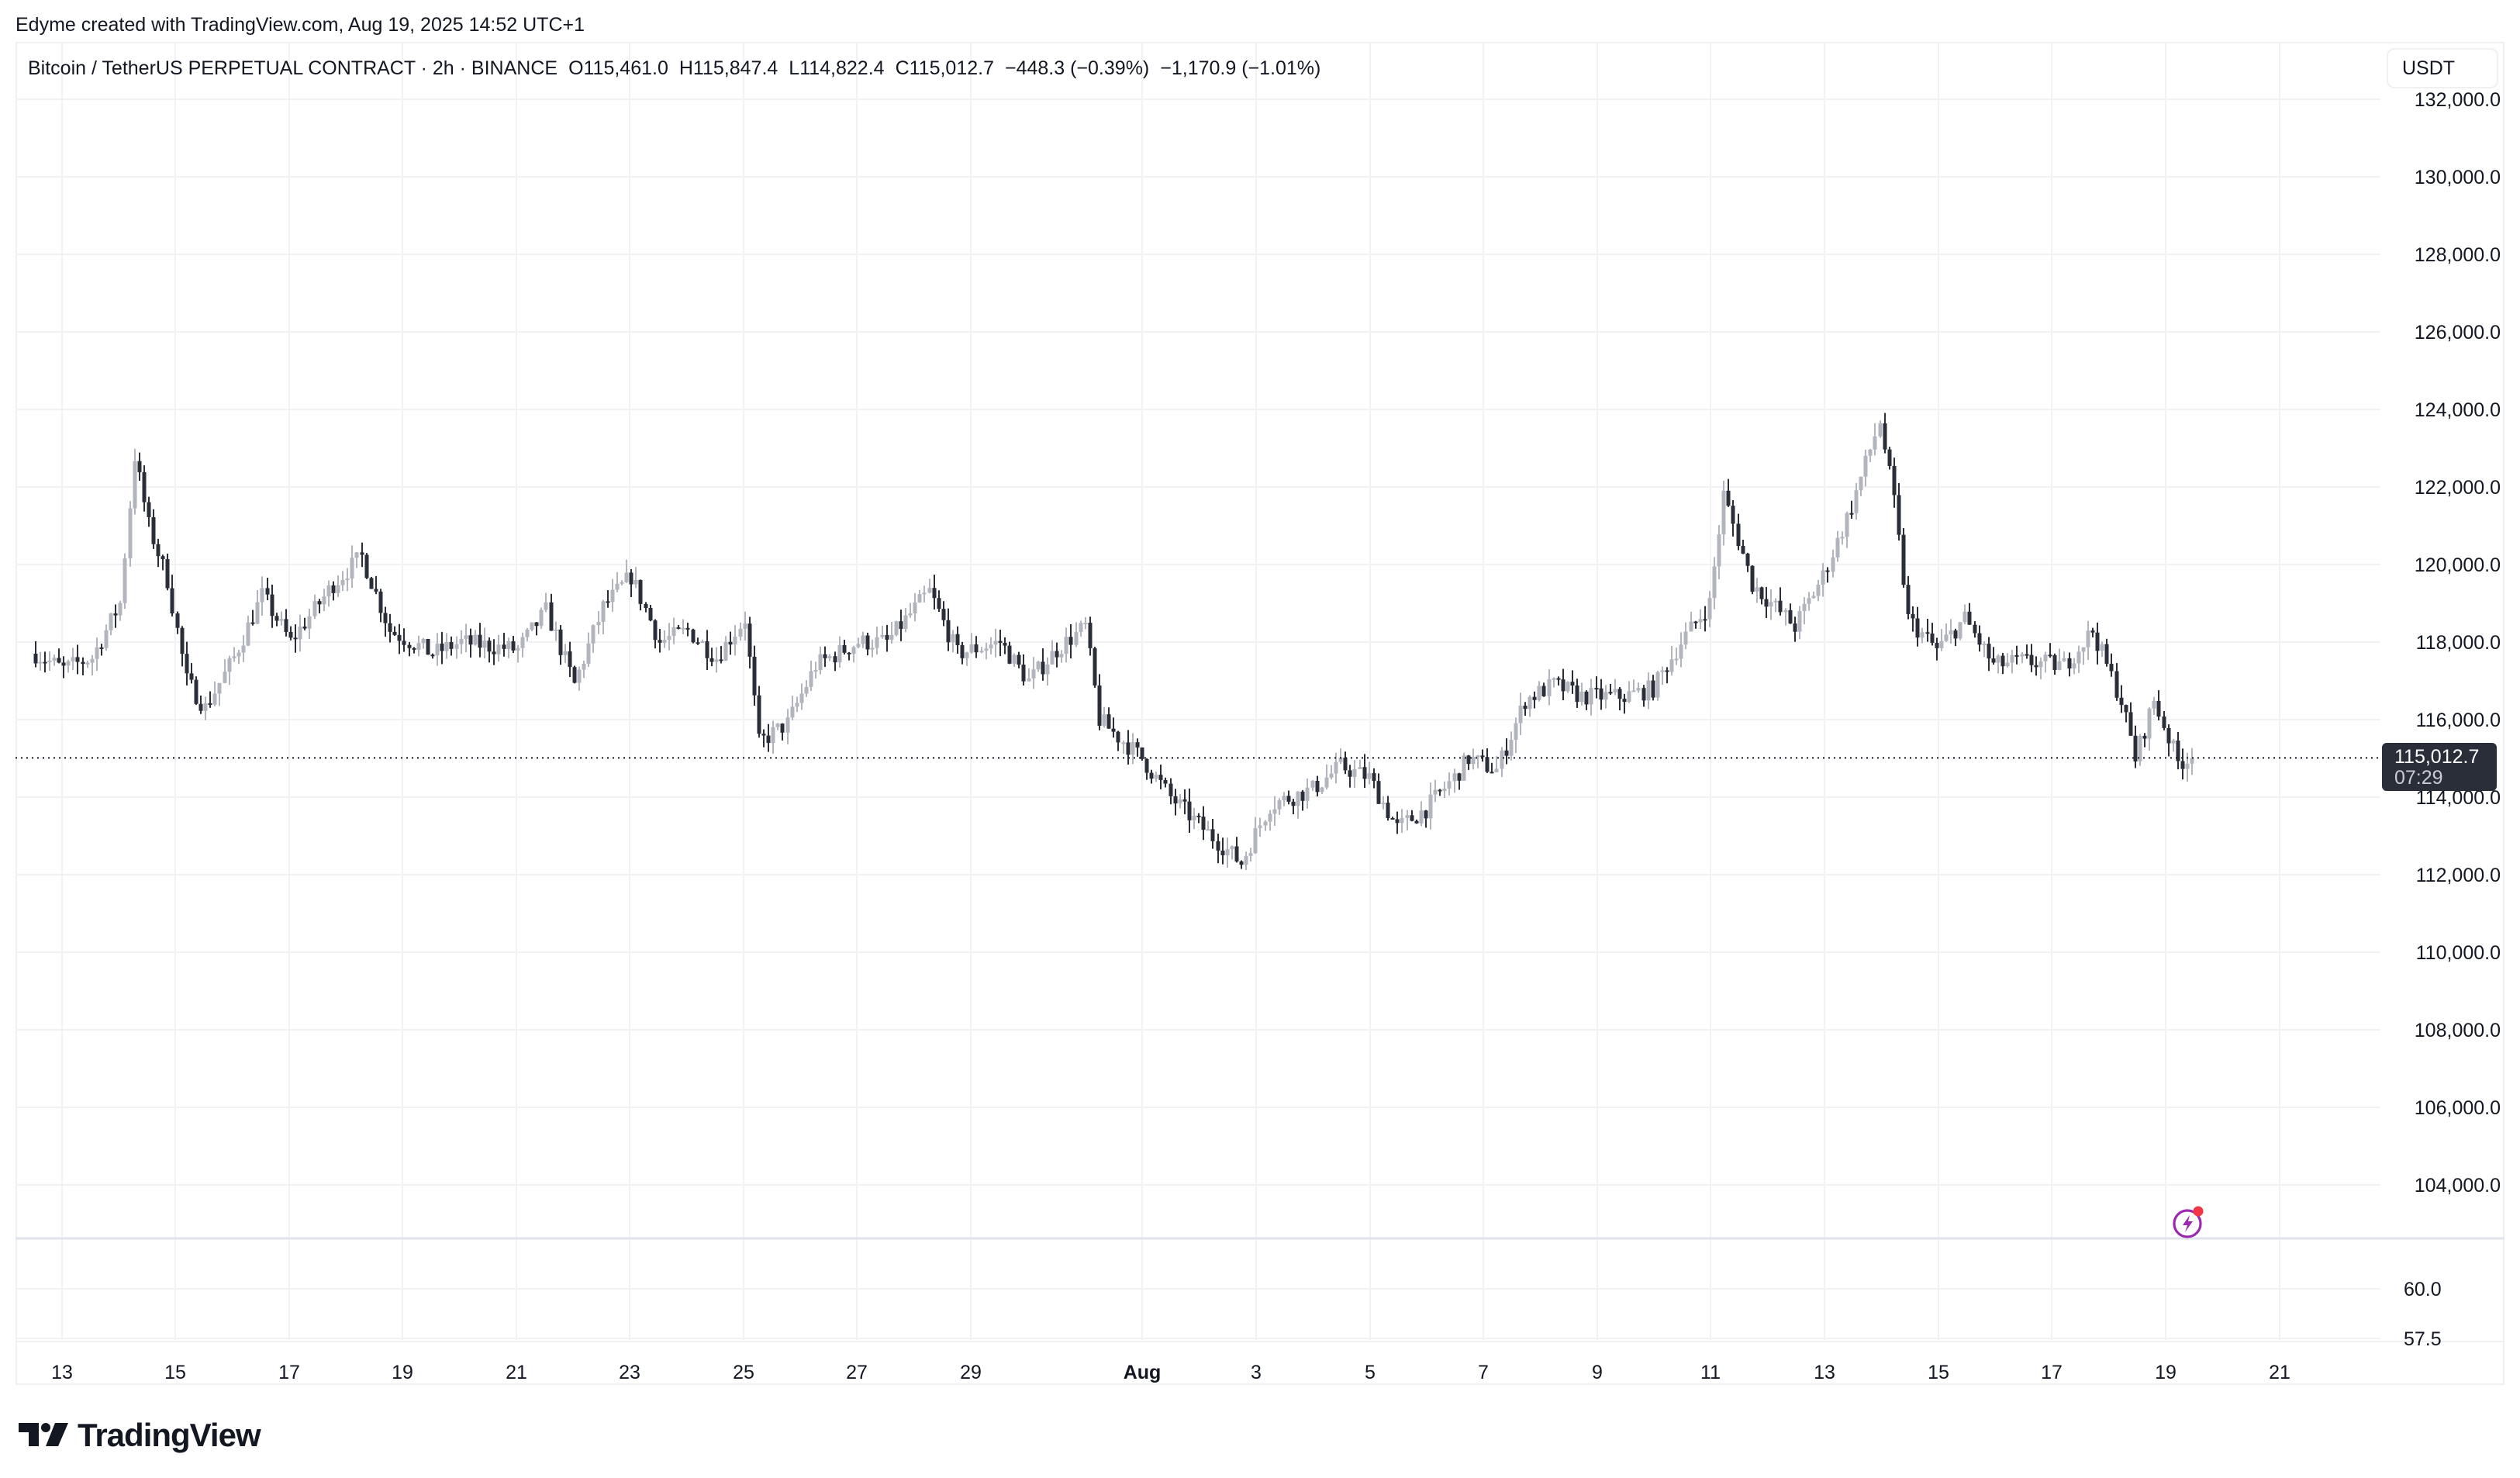 The image size is (2520, 1478). What do you see at coordinates (140, 1435) in the screenshot?
I see `tradingview-logo: TradingView` at bounding box center [140, 1435].